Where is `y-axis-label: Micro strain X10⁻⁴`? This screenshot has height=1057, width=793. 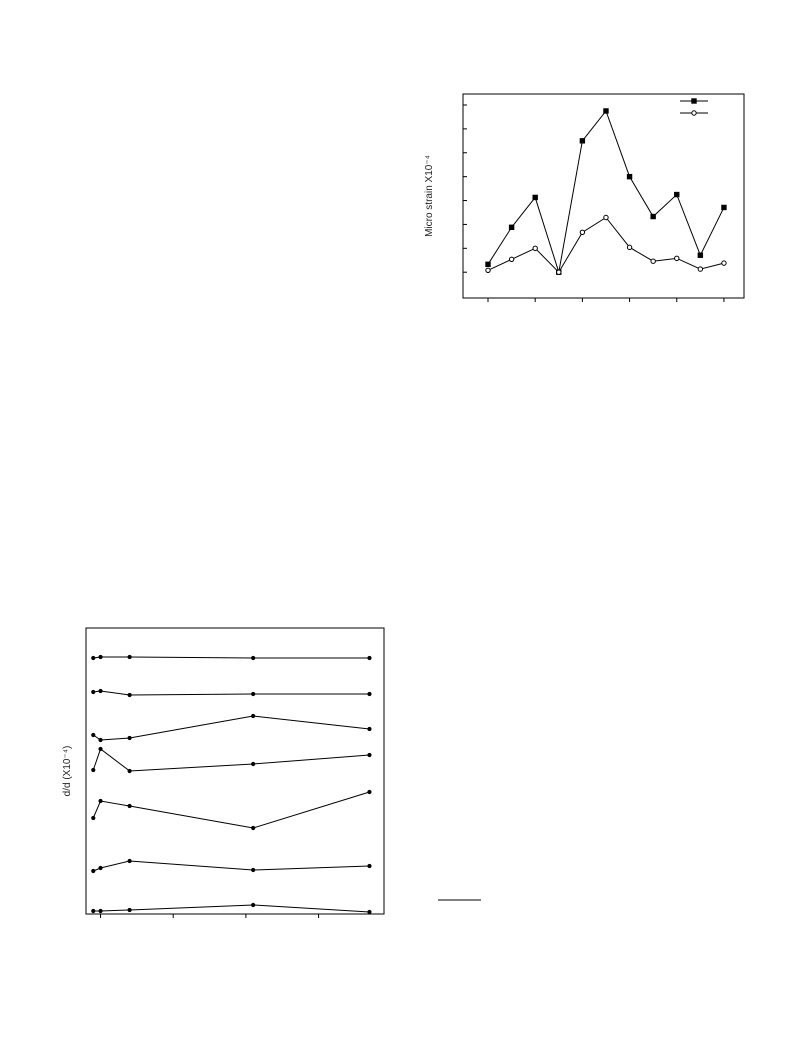 y-axis-label: Micro strain X10⁻⁴ is located at coordinates (429, 196).